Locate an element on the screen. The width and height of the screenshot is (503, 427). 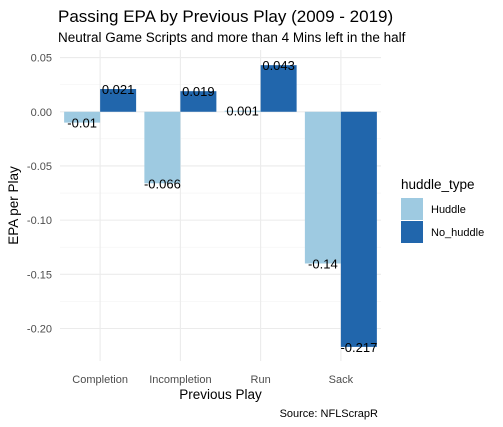
data-label: -0.066 is located at coordinates (162, 183).